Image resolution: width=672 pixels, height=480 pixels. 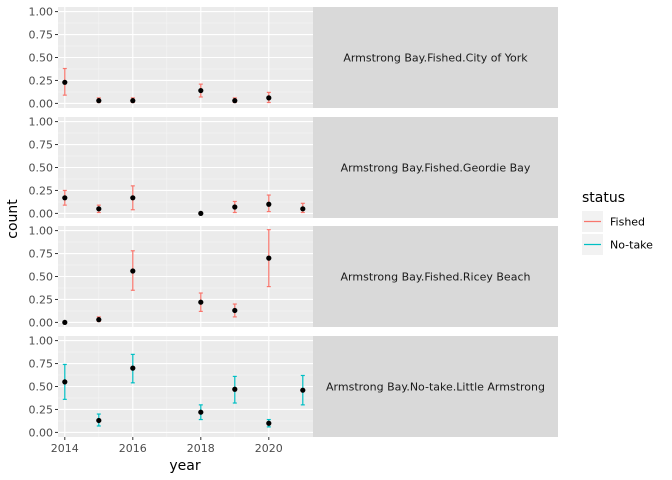 I want to click on facet-strip-label: Armstrong Bay.Fished.City of York, so click(x=435, y=58).